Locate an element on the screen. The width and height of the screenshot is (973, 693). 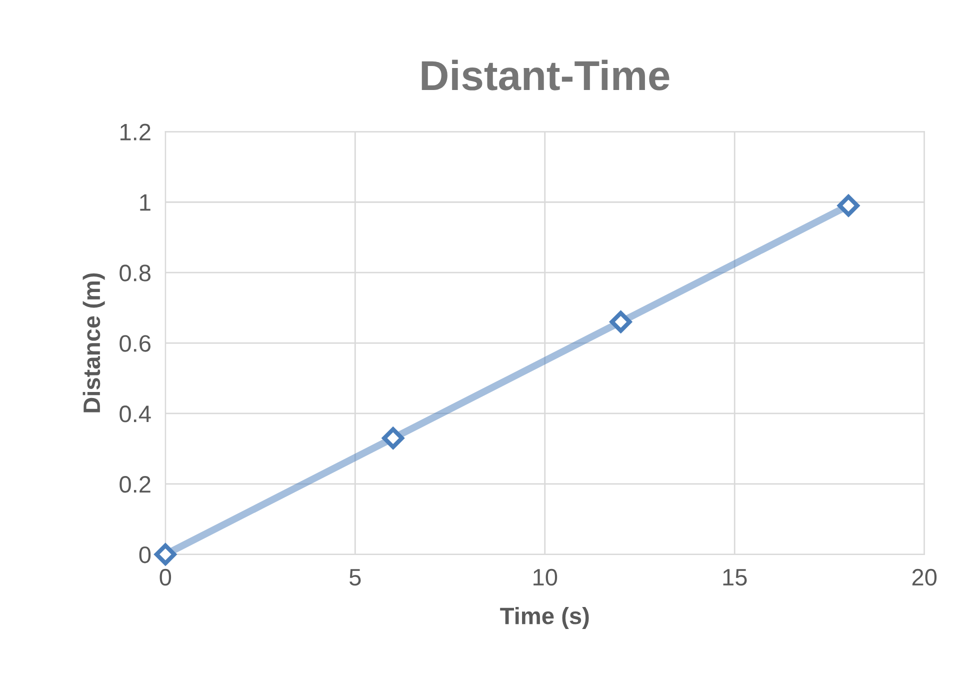
y-tick-label: 0.2 is located at coordinates (135, 484).